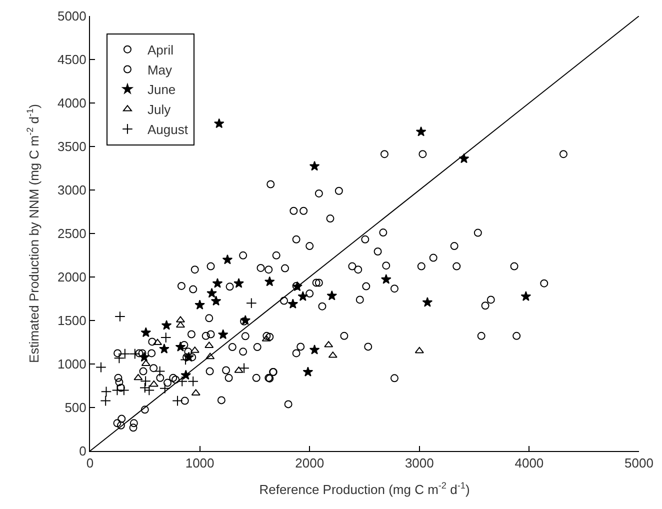 This screenshot has width=662, height=509. Describe the element at coordinates (159, 110) in the screenshot. I see `legend-label: July` at that location.